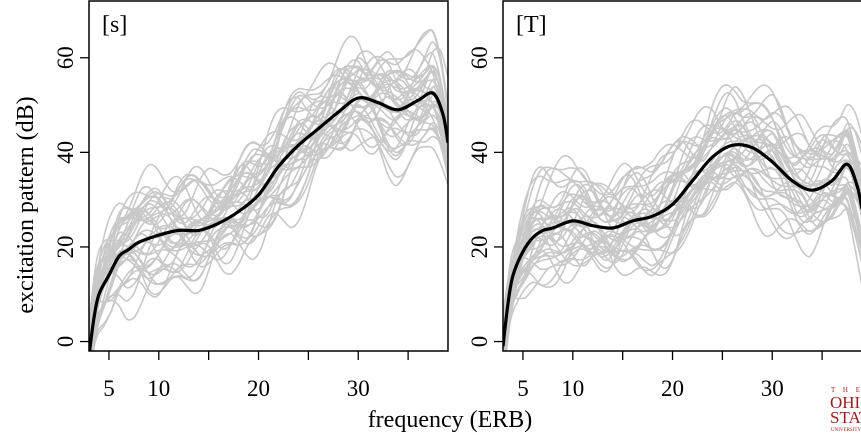 This screenshot has width=861, height=435. I want to click on svg-text: STATE, so click(845, 417).